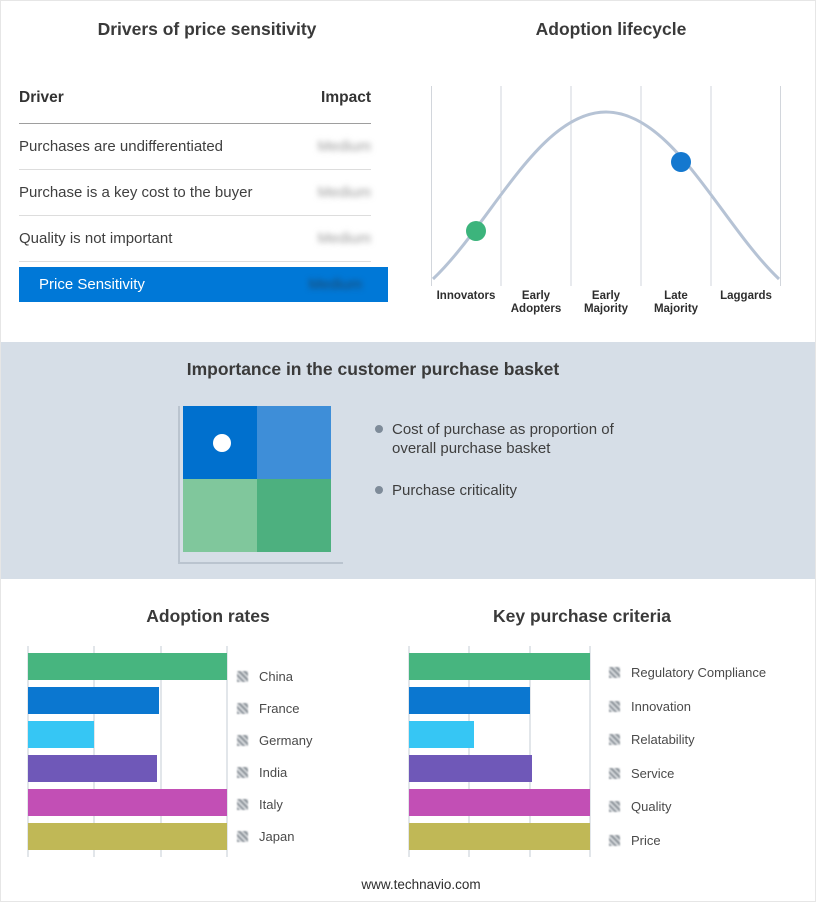  I want to click on legend-label: Innovation, so click(661, 706).